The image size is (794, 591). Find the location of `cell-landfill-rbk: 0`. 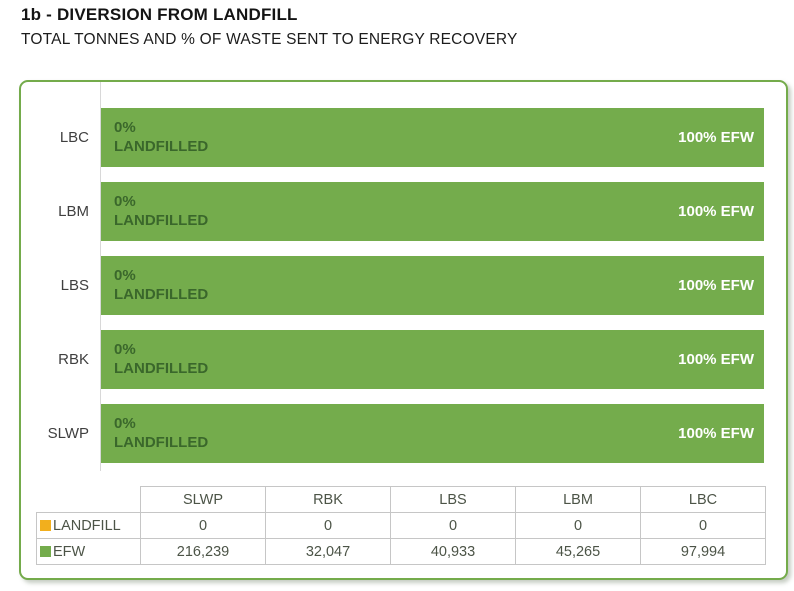

cell-landfill-rbk: 0 is located at coordinates (328, 525).